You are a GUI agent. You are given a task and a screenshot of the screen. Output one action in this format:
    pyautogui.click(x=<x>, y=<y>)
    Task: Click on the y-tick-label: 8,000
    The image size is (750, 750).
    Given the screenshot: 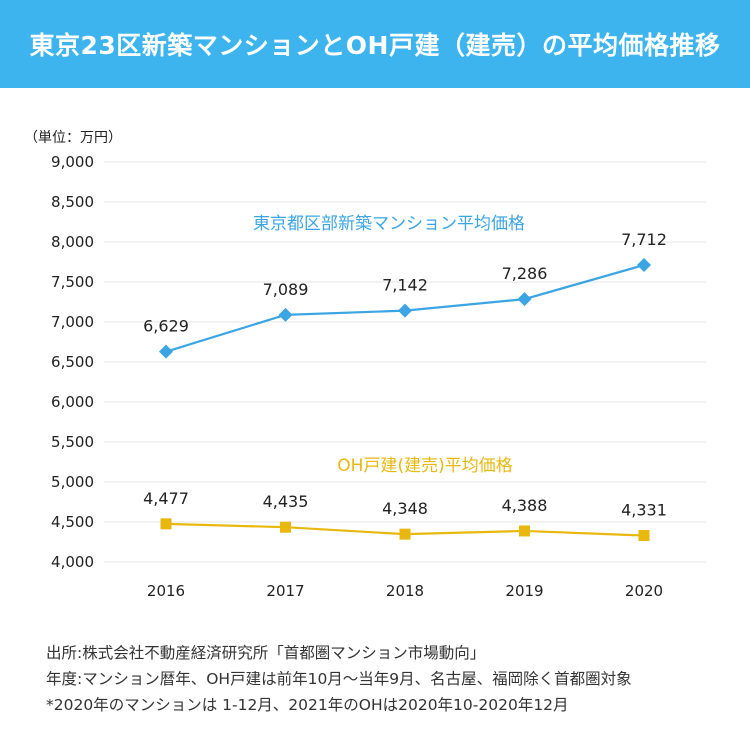 What is the action you would take?
    pyautogui.click(x=72, y=242)
    